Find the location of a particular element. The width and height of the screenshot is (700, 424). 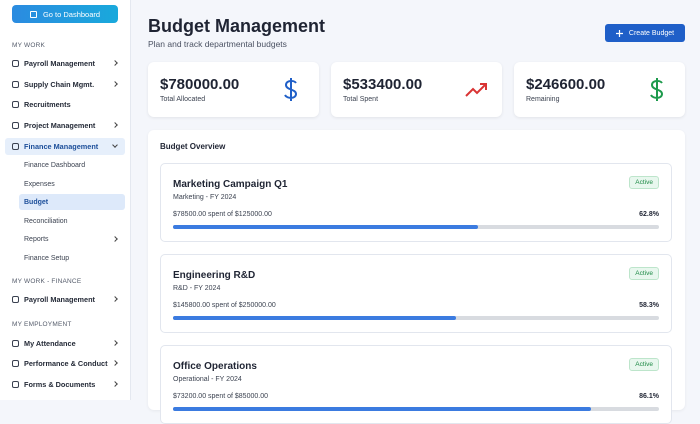

nav-item: Finance Management is located at coordinates (65, 146).